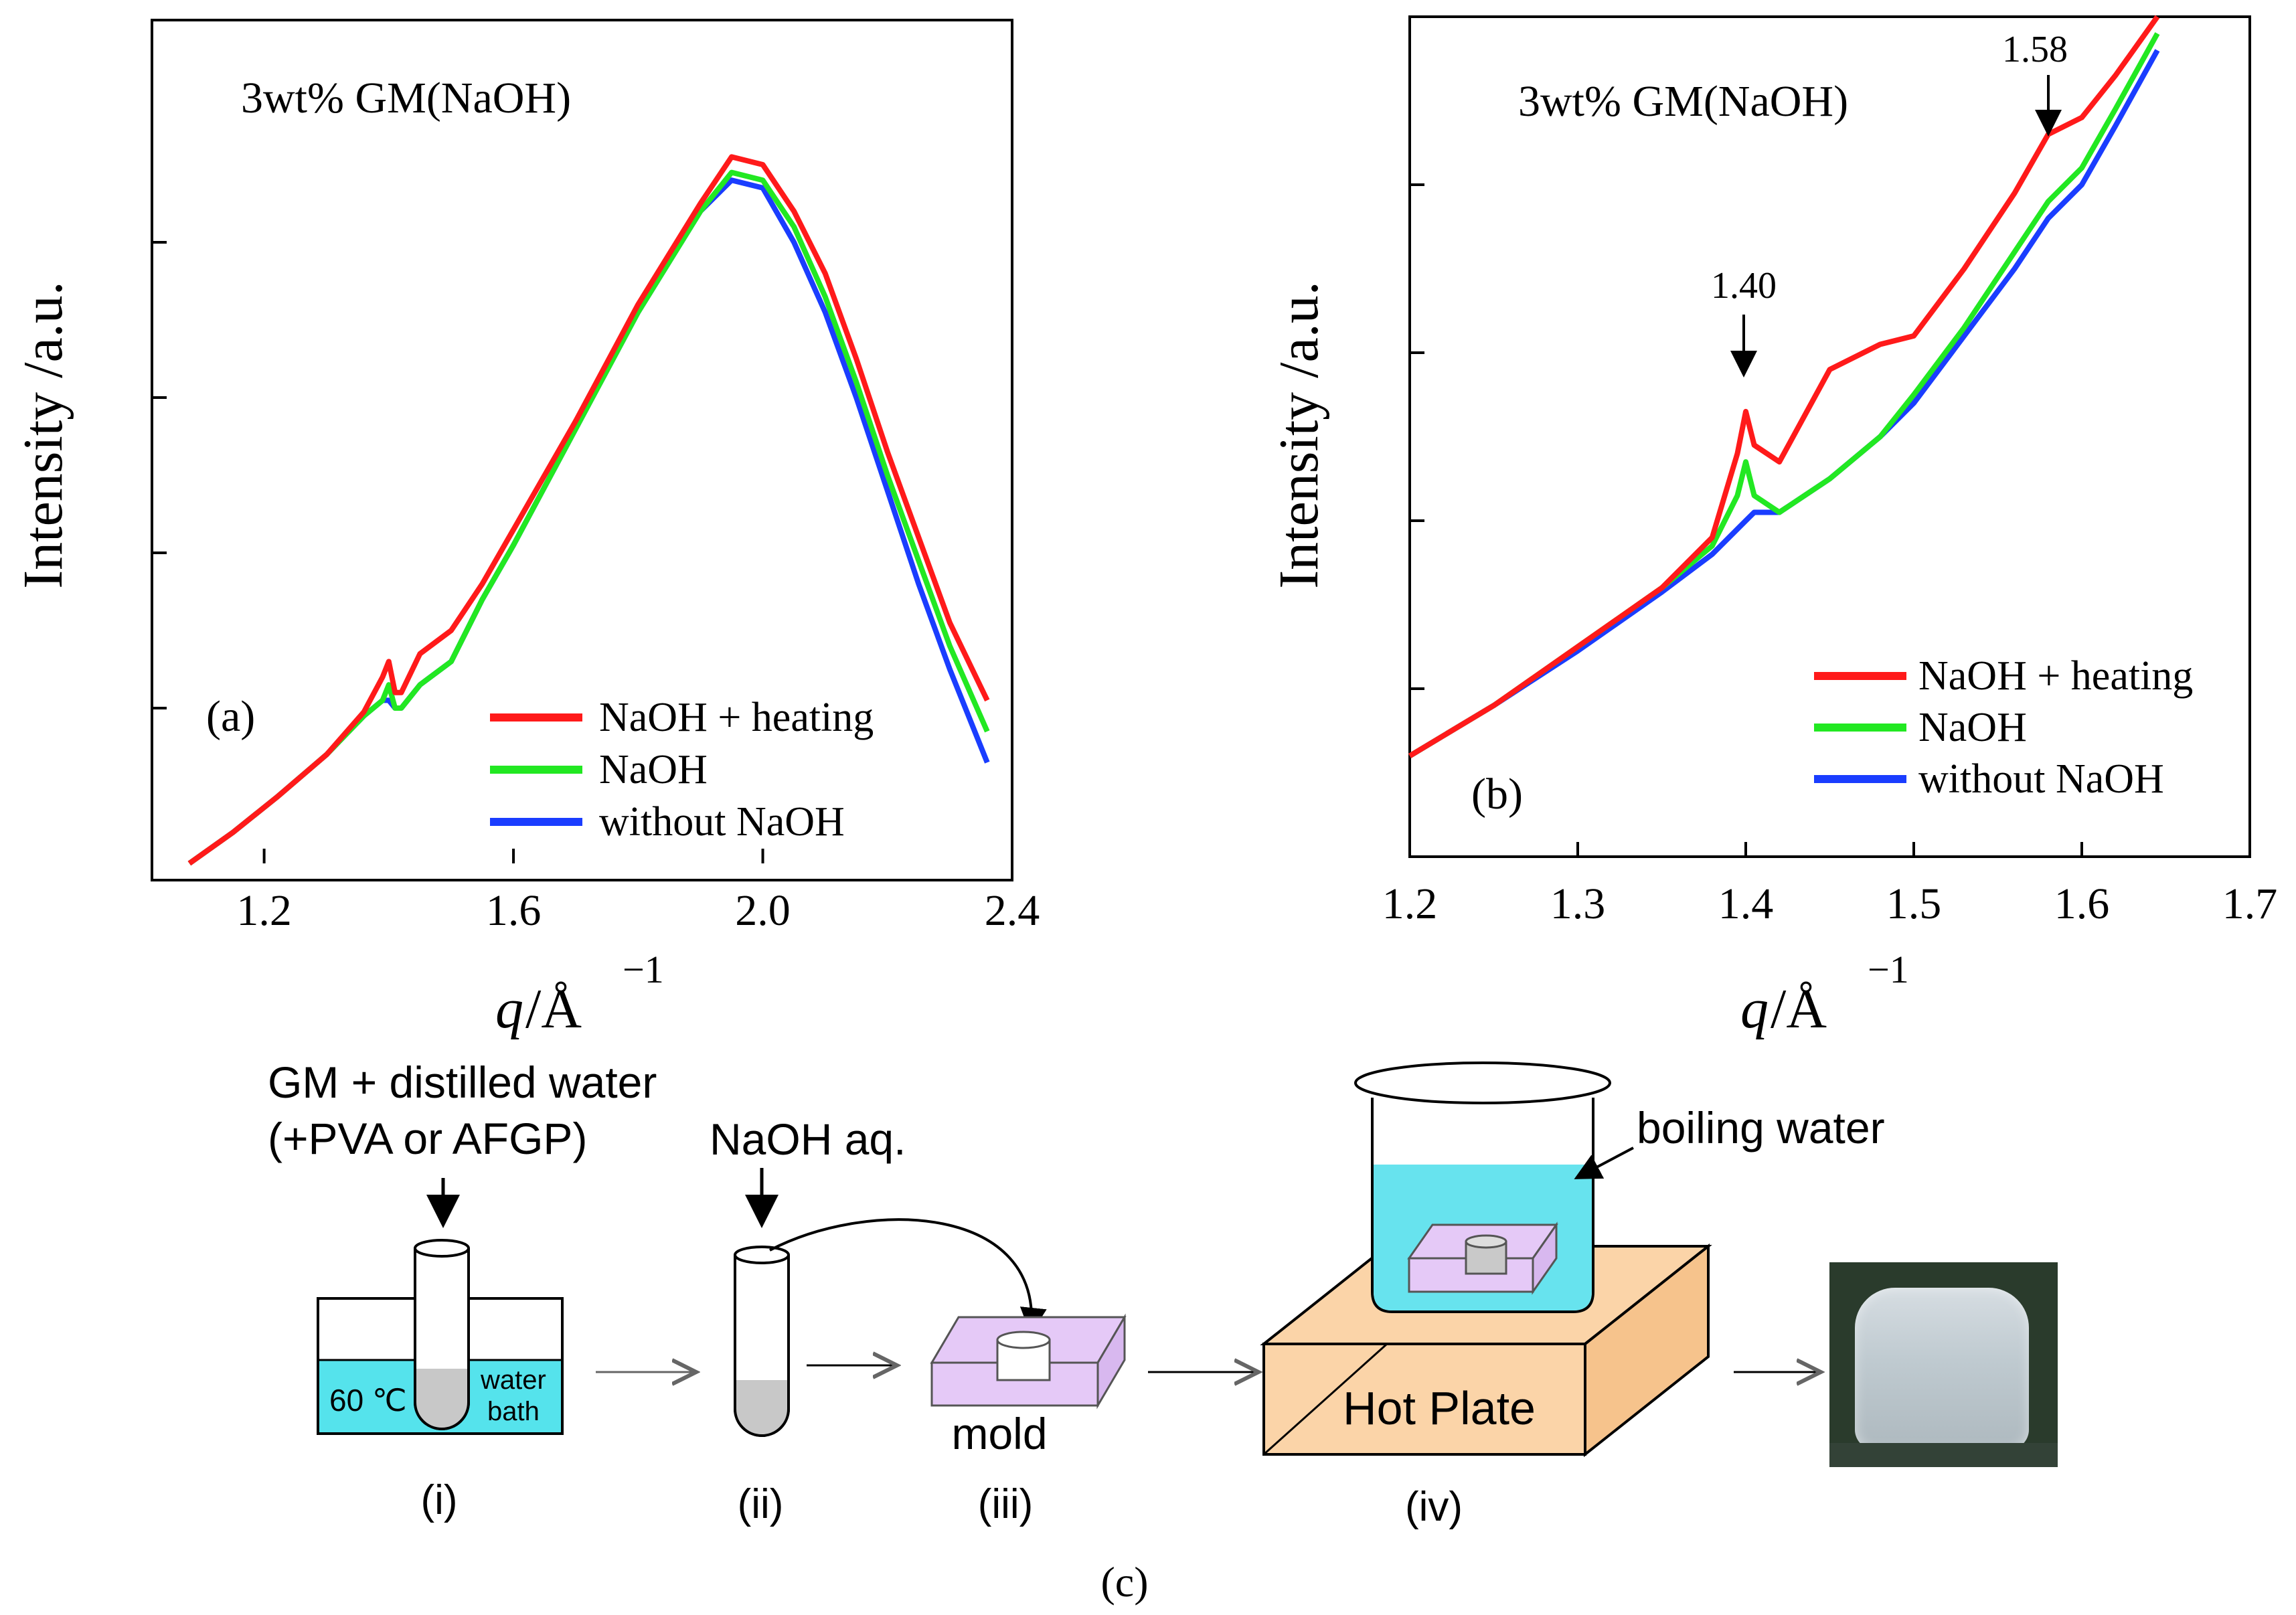  What do you see at coordinates (514, 911) in the screenshot?
I see `panel-a-xtick-label: 1.6` at bounding box center [514, 911].